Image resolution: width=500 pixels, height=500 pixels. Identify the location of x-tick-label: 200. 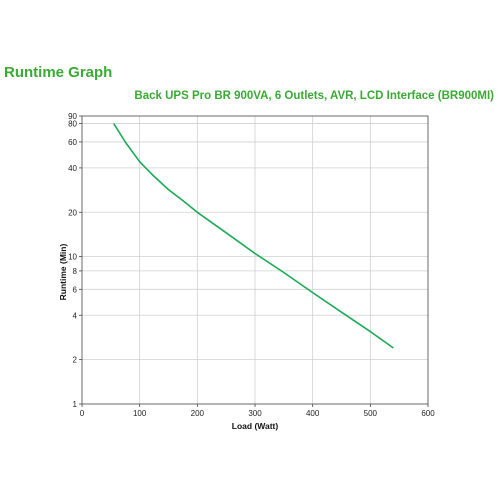
(198, 413).